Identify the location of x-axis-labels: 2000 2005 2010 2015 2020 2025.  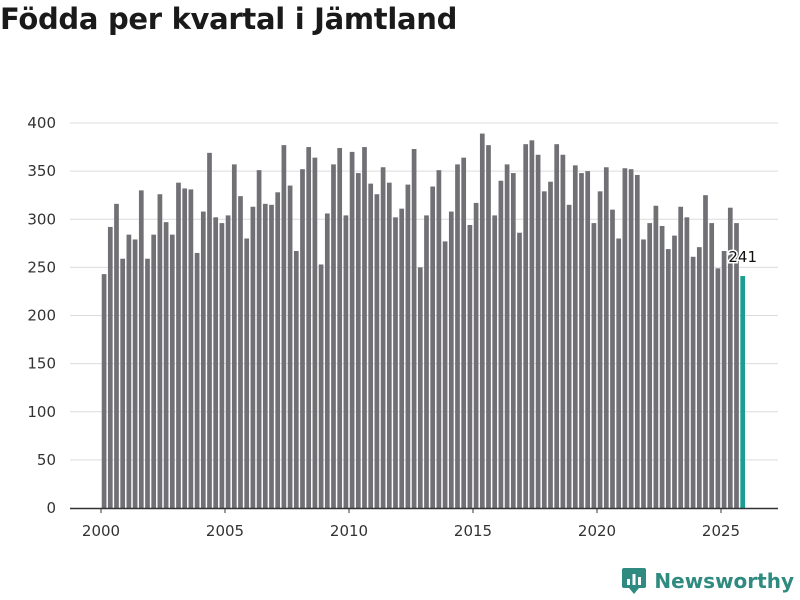
(411, 524).